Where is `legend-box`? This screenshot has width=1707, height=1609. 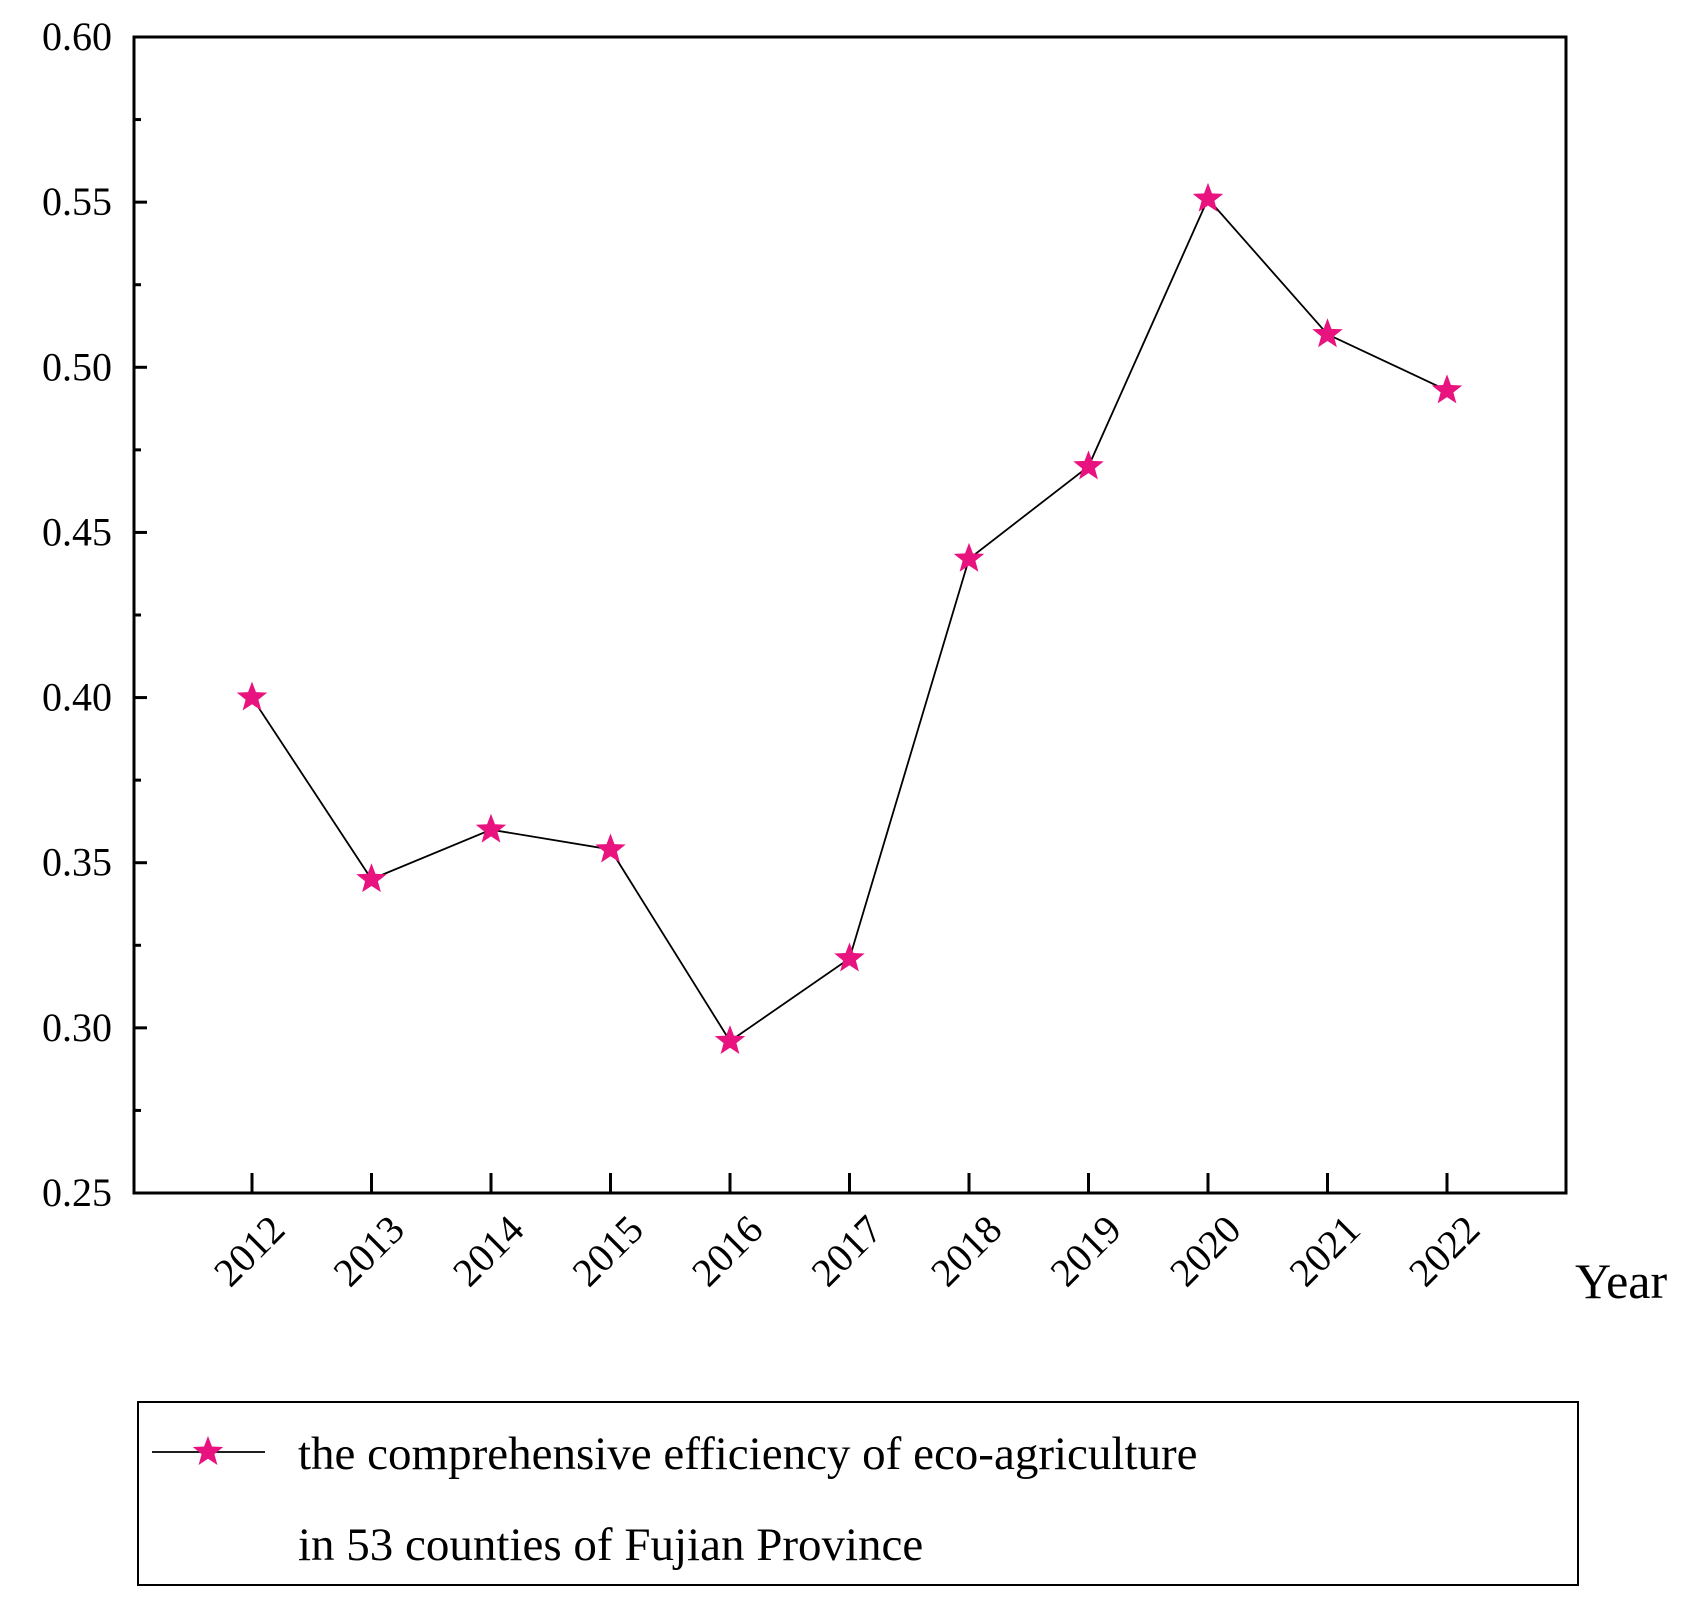 legend-box is located at coordinates (858, 1493).